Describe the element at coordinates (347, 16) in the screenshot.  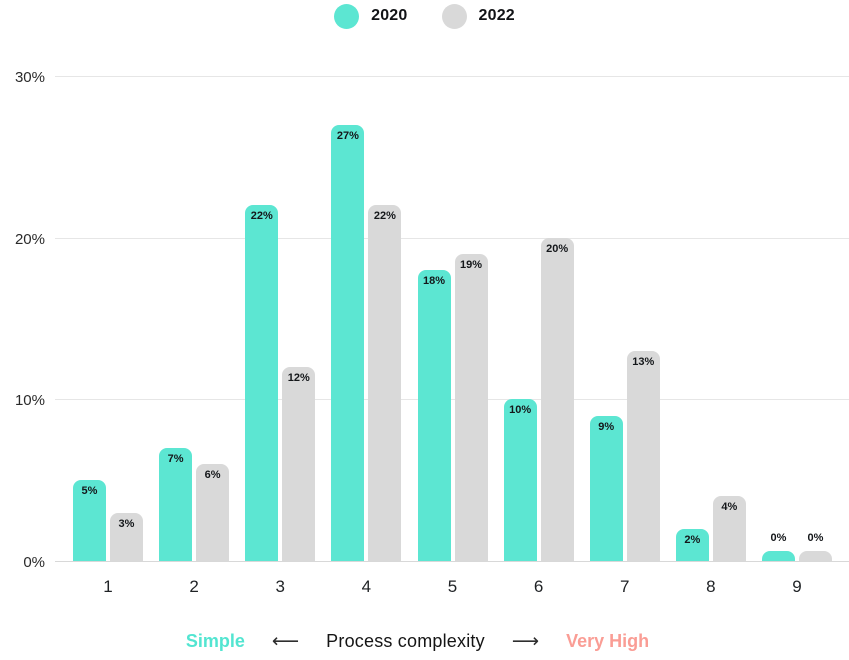
I see `legend-swatch-2020-icon` at that location.